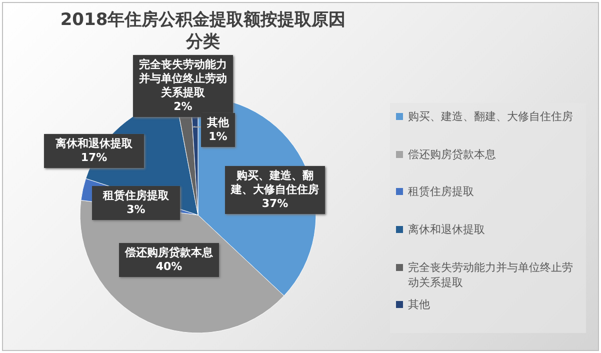 This screenshot has width=601, height=353. I want to click on slice-label: 完全丧失劳动能力并与单位终止劳动关系提取, so click(183, 79).